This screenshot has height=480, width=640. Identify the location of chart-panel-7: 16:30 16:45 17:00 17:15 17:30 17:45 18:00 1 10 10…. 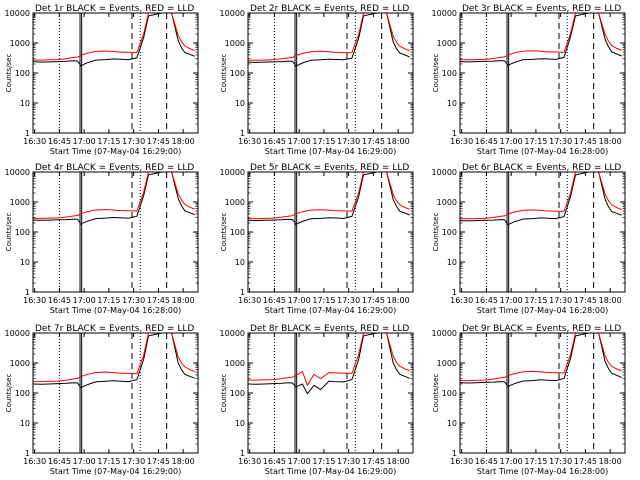
(102, 400).